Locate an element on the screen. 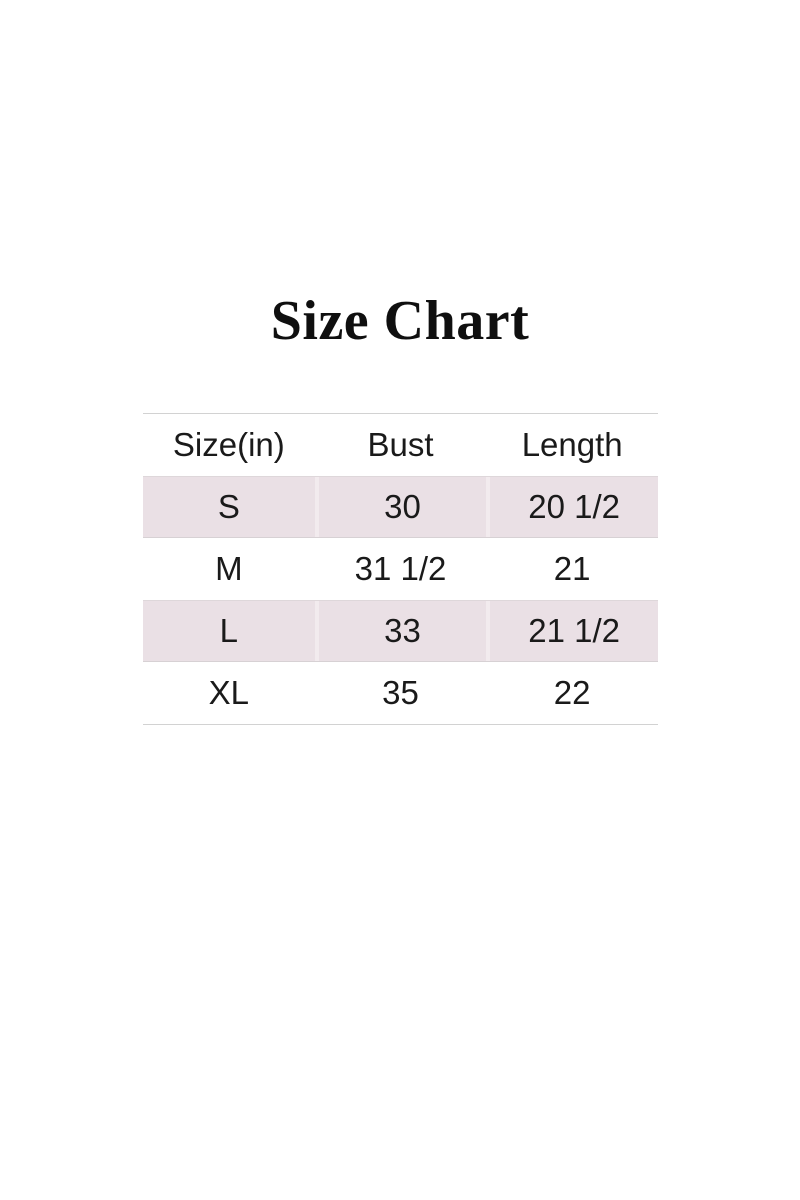 The height and width of the screenshot is (1200, 800). table-row-m: M 31 1/2 21 is located at coordinates (400, 569).